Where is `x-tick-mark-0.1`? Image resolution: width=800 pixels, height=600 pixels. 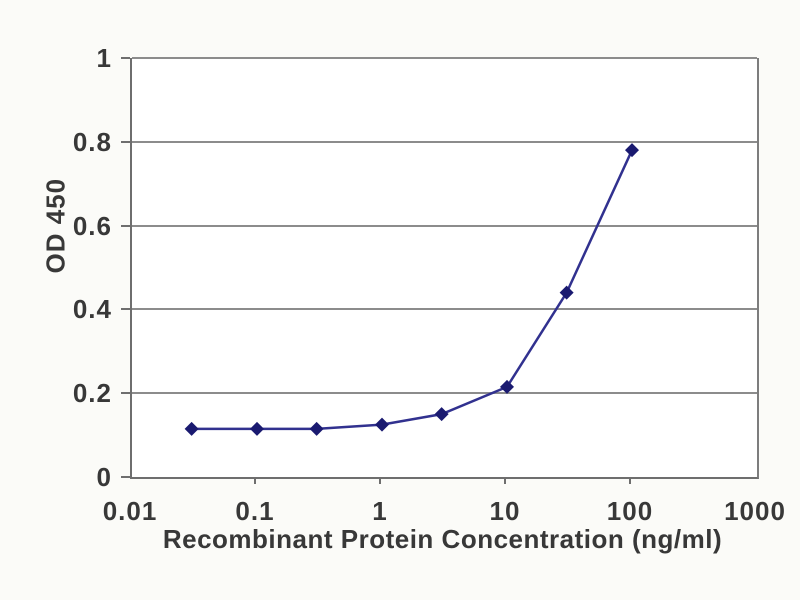
x-tick-mark-0.1 is located at coordinates (255, 480).